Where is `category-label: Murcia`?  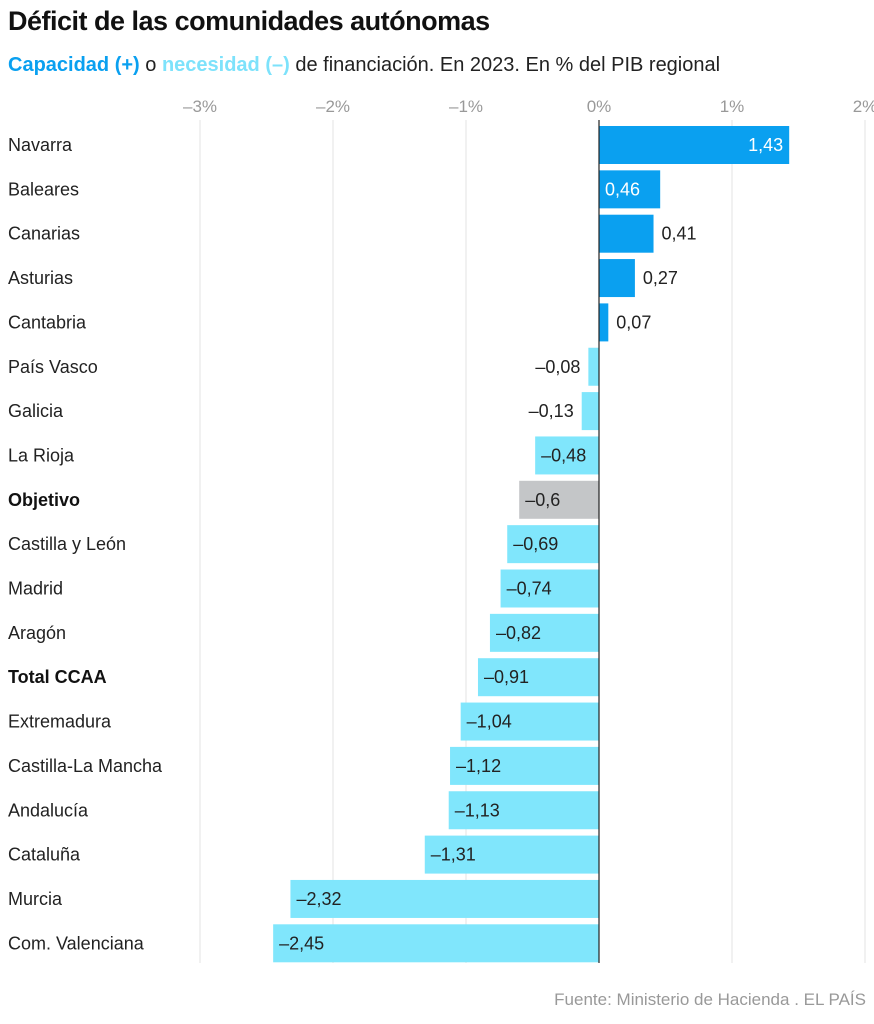 category-label: Murcia is located at coordinates (35, 899).